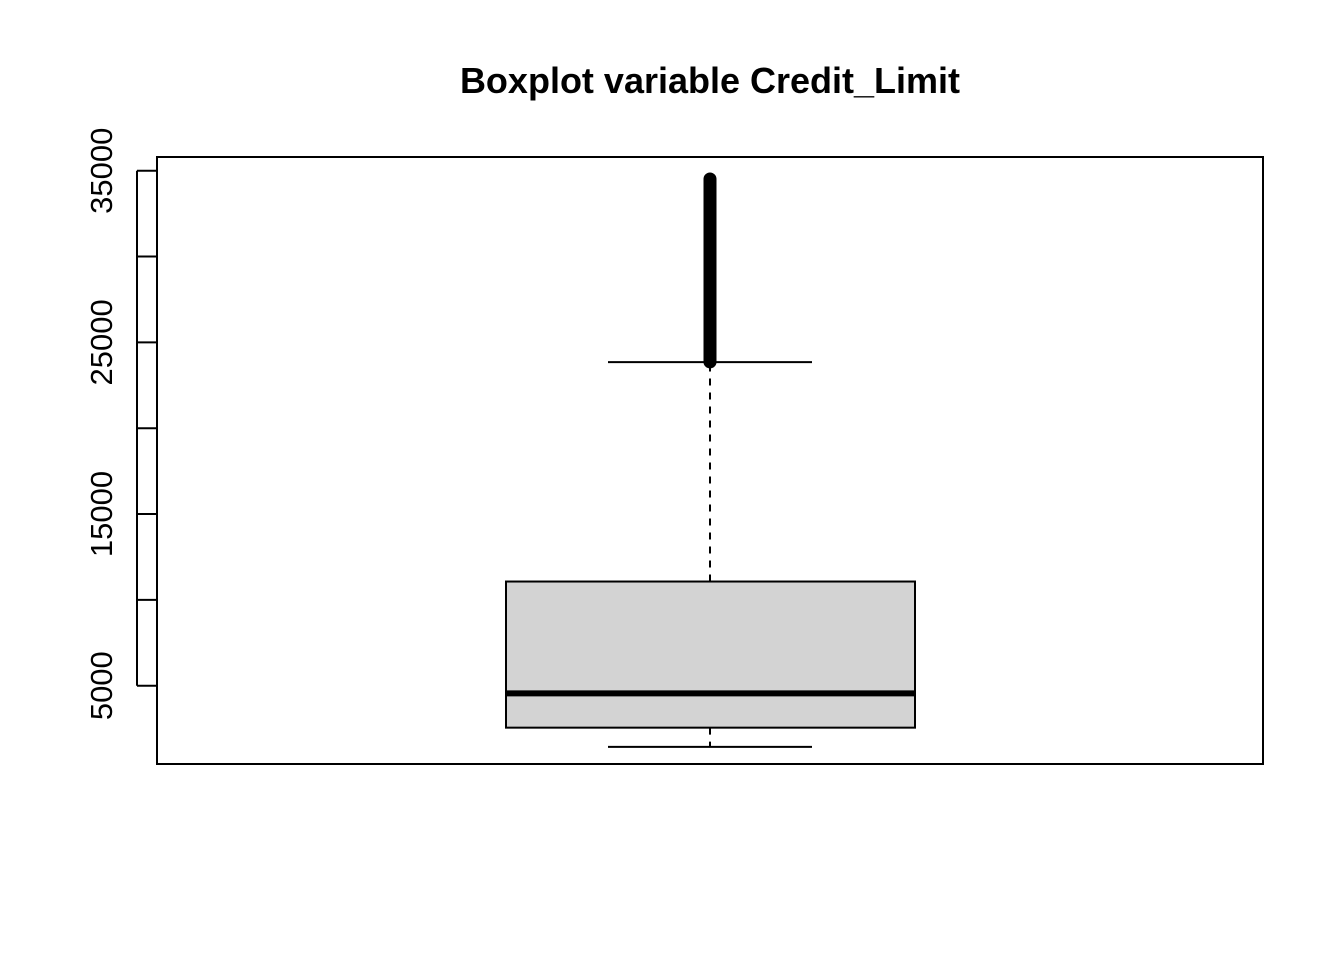  What do you see at coordinates (710, 270) in the screenshot?
I see `outlier-group` at bounding box center [710, 270].